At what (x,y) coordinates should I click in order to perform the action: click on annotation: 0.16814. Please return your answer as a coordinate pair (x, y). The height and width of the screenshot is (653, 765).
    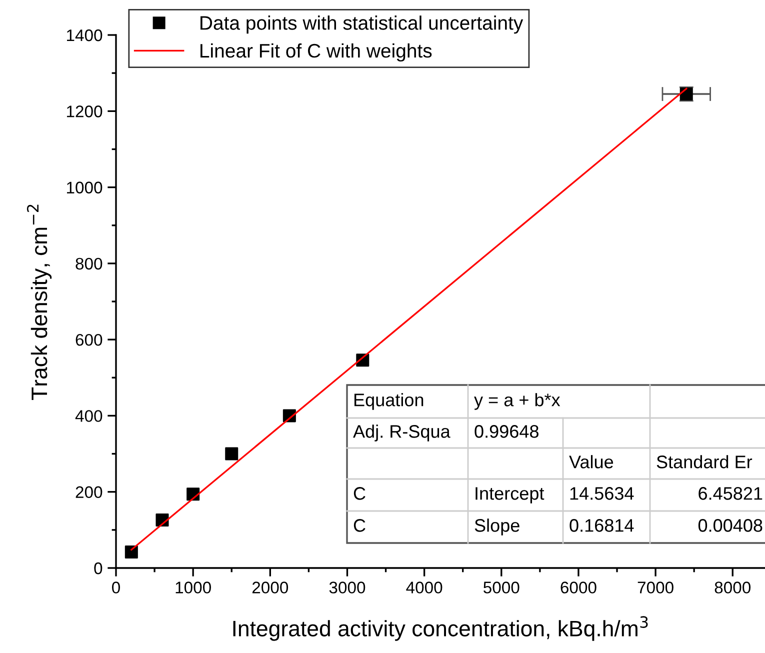
    Looking at the image, I should click on (602, 525).